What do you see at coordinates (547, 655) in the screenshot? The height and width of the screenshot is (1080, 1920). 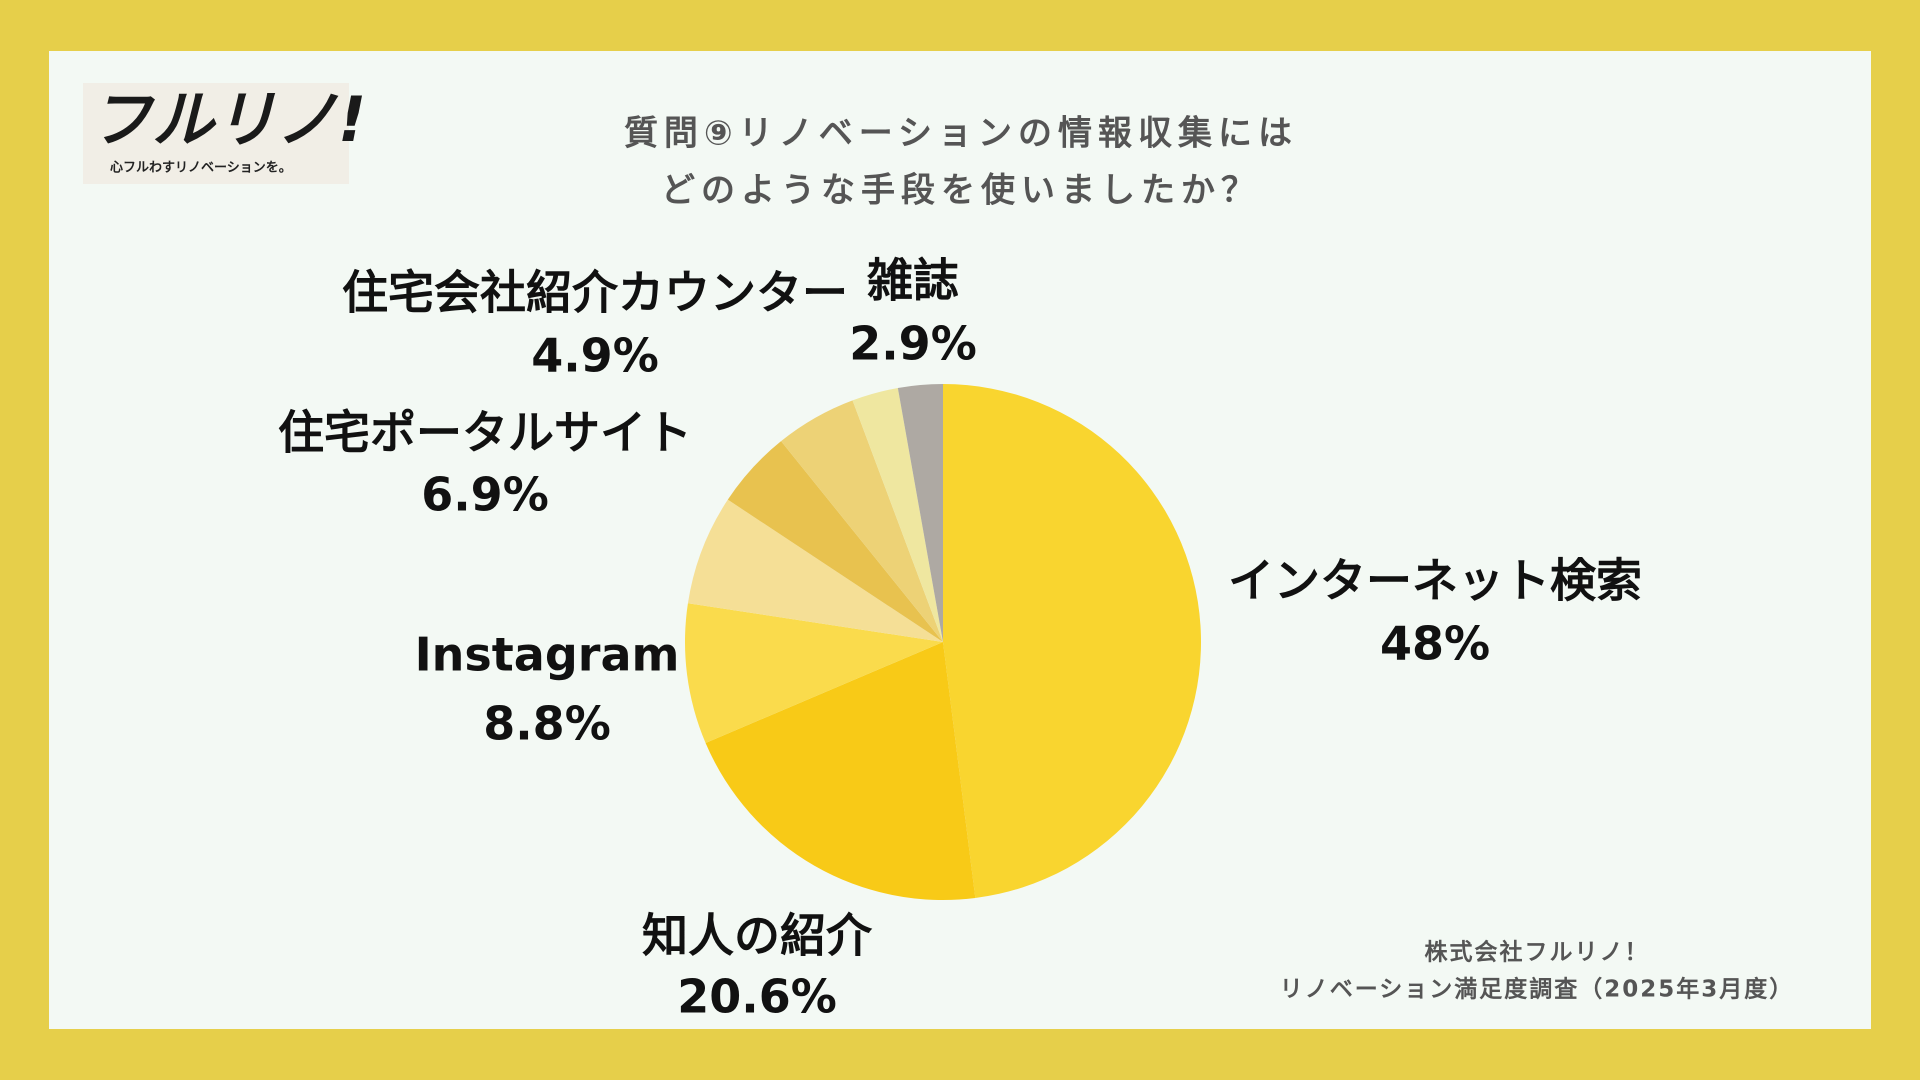 I see `slice-label: Instagram` at bounding box center [547, 655].